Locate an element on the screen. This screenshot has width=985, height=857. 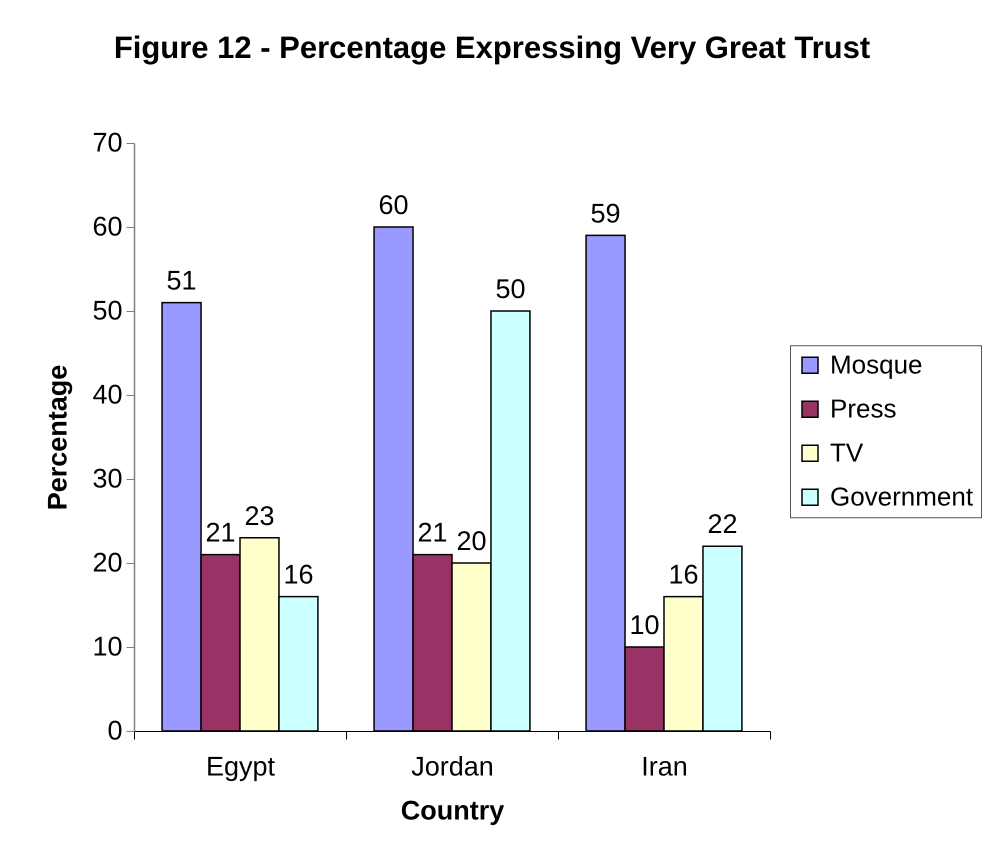
data-label: 23 is located at coordinates (259, 515).